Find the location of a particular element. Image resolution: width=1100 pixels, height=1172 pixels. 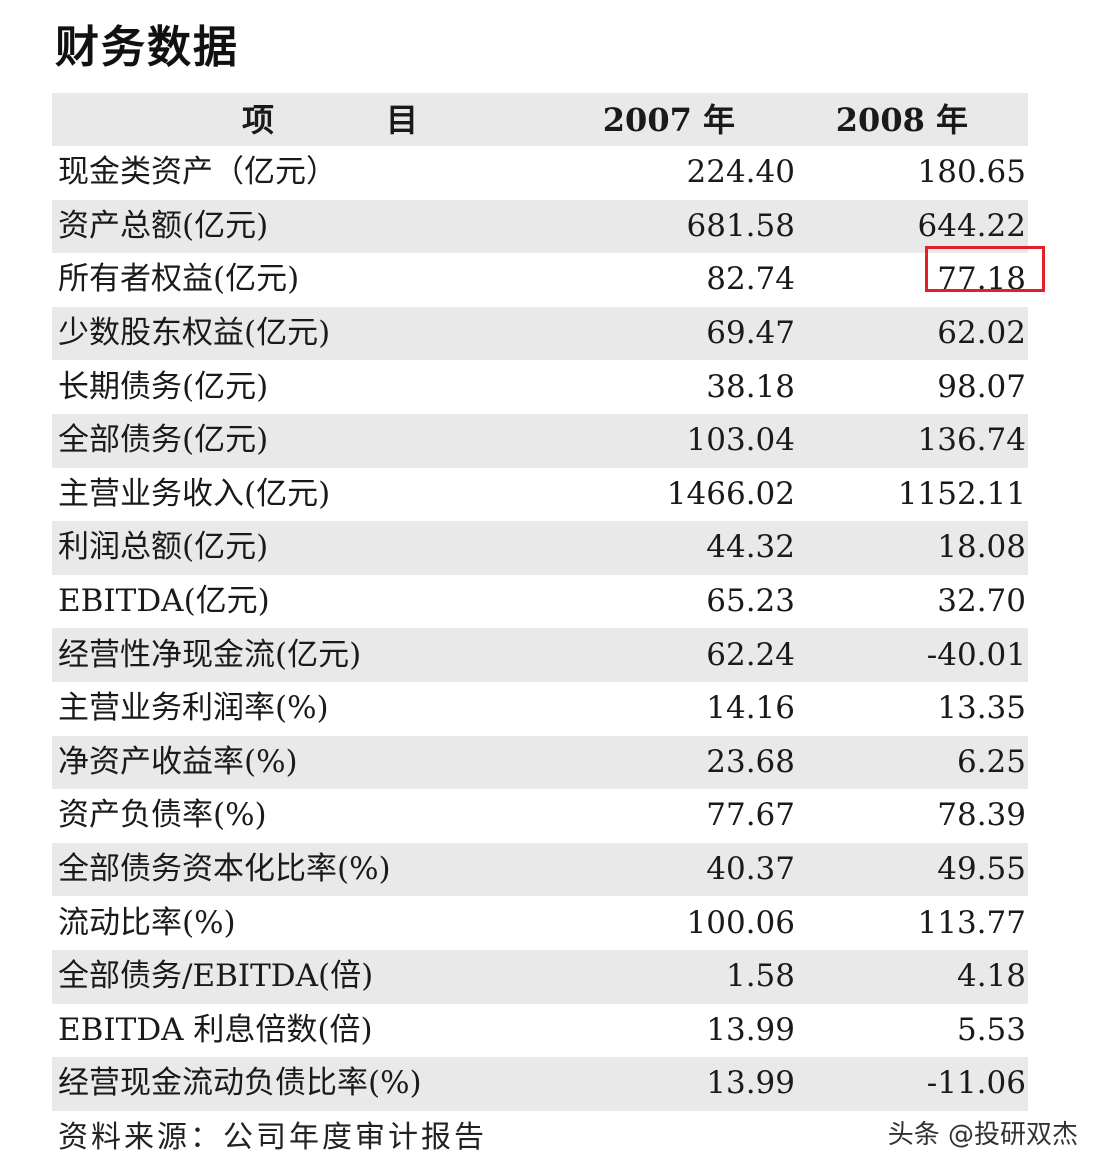

table-row: 全部债务(亿元) 103.04 136.74 is located at coordinates (540, 440).